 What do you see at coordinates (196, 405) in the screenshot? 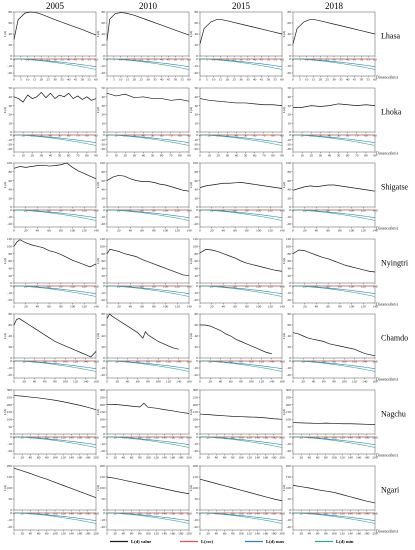
I see `y-tick-label: 200` at bounding box center [196, 405].